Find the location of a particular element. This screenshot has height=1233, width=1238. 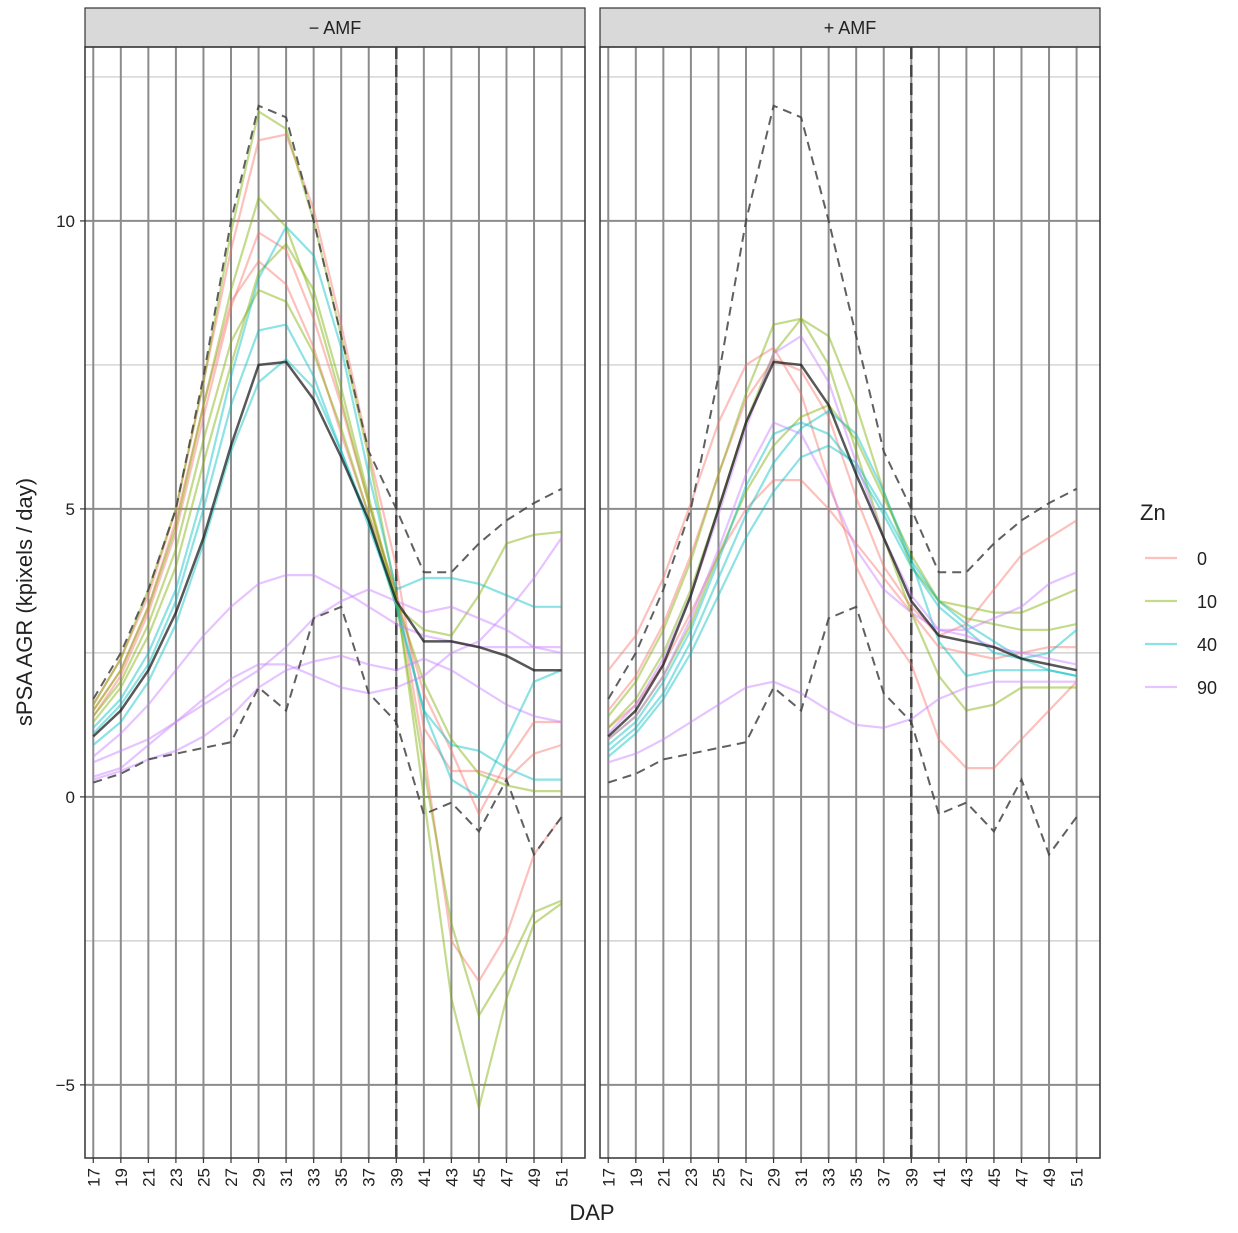

x-axis-title: DAP is located at coordinates (591, 1212).